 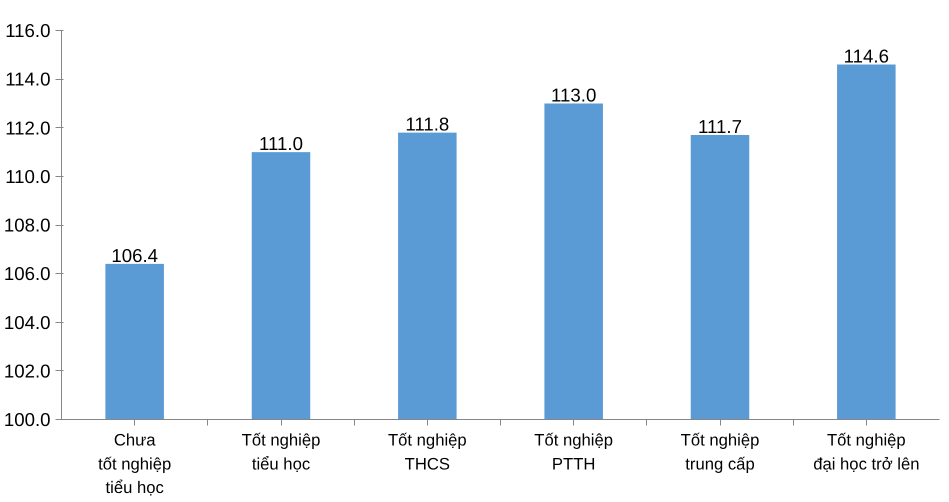 What do you see at coordinates (574, 452) in the screenshot?
I see `x-tick-label: Tốt nghiệp PTTH` at bounding box center [574, 452].